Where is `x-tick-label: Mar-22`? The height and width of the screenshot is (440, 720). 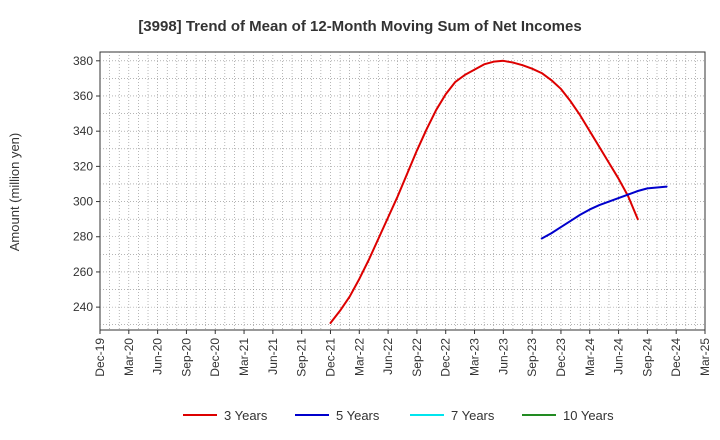 x-tick-label: Mar-22 is located at coordinates (359, 357).